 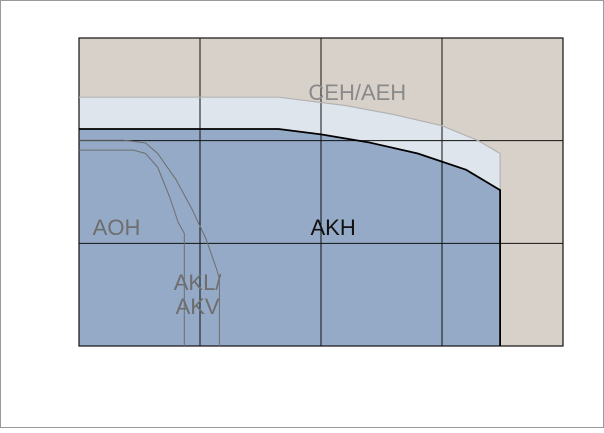 I want to click on region-label-aoh: AOH, so click(x=117, y=227).